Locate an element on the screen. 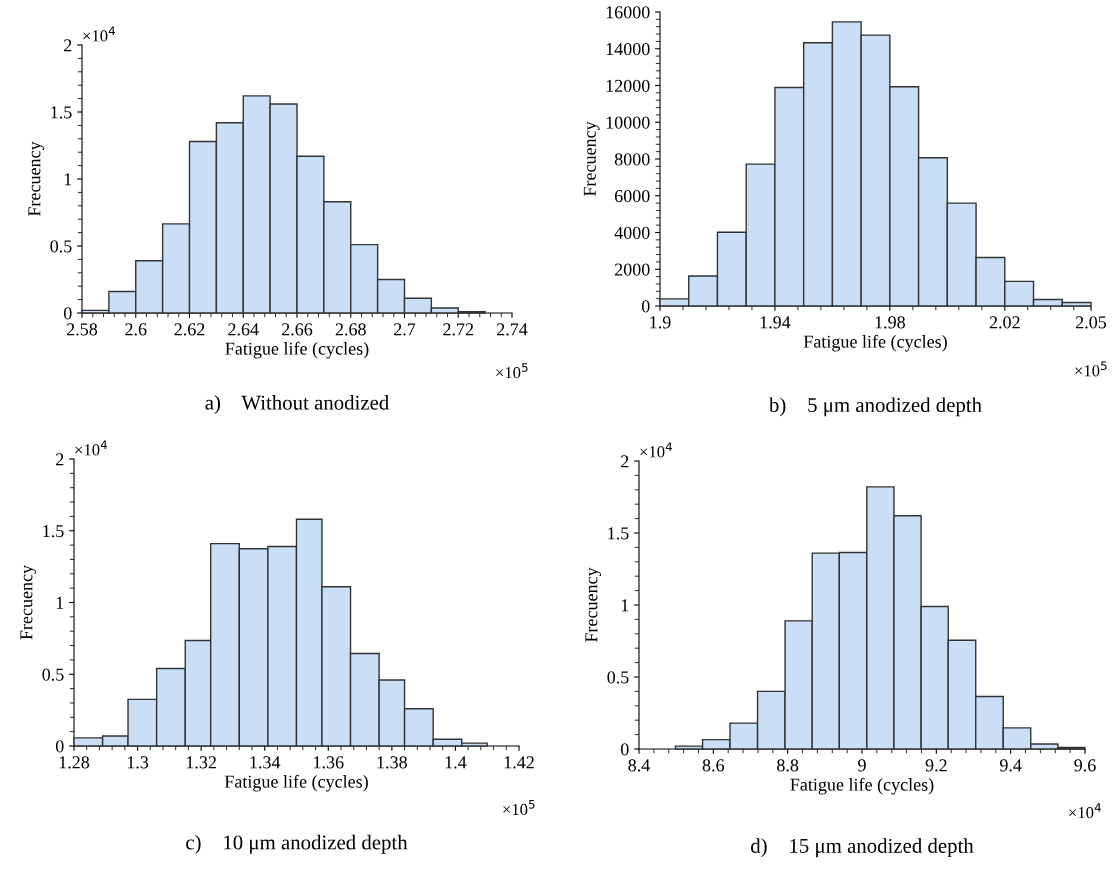  y-tick-label: 14000 is located at coordinates (628, 49).